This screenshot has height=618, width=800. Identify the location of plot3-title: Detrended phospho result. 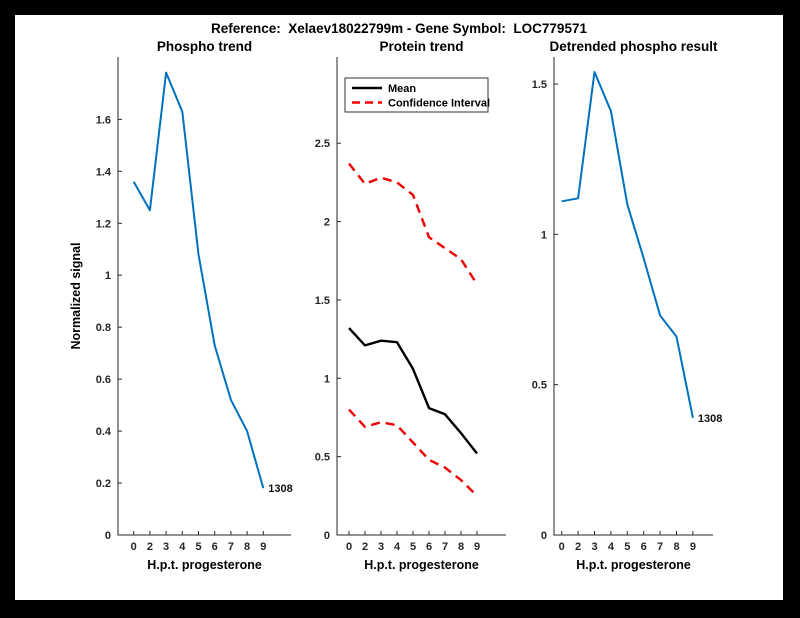
(633, 46).